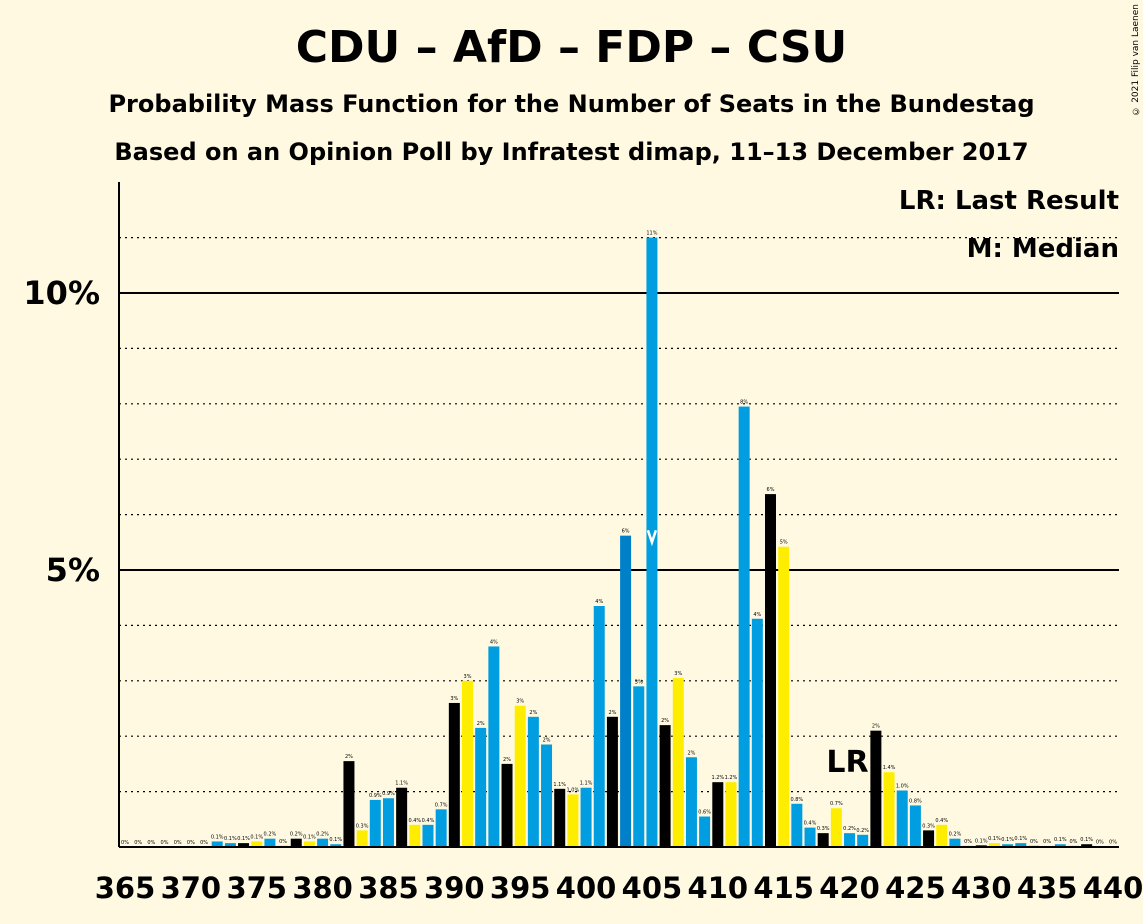 The image size is (1143, 924). What do you see at coordinates (520, 888) in the screenshot?
I see `x-tick-label: 395` at bounding box center [520, 888].